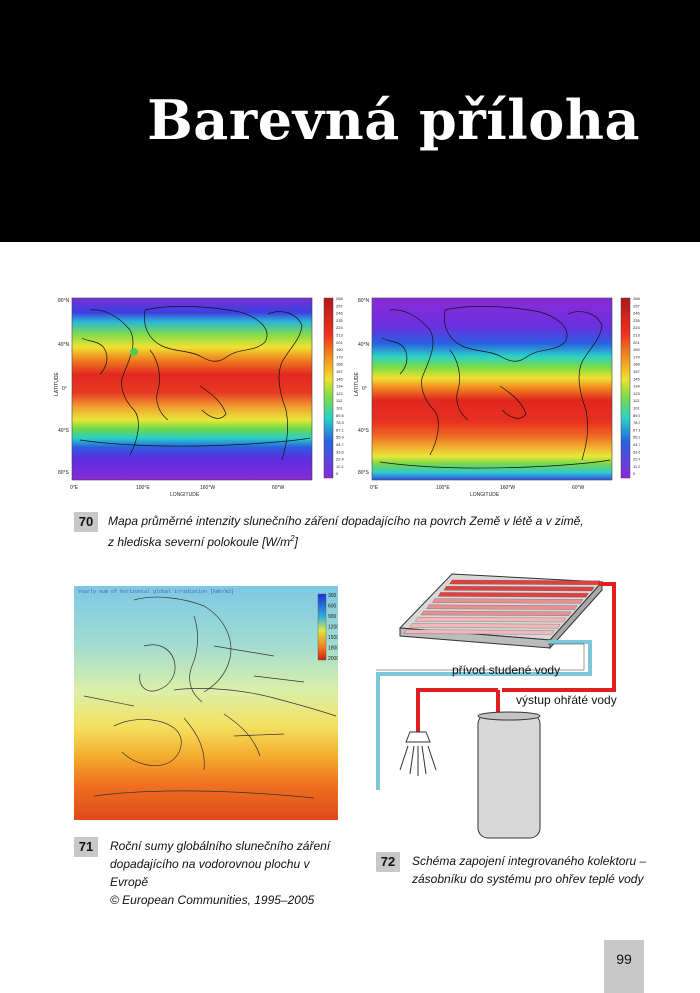  I want to click on colorbar-right, so click(625, 388).